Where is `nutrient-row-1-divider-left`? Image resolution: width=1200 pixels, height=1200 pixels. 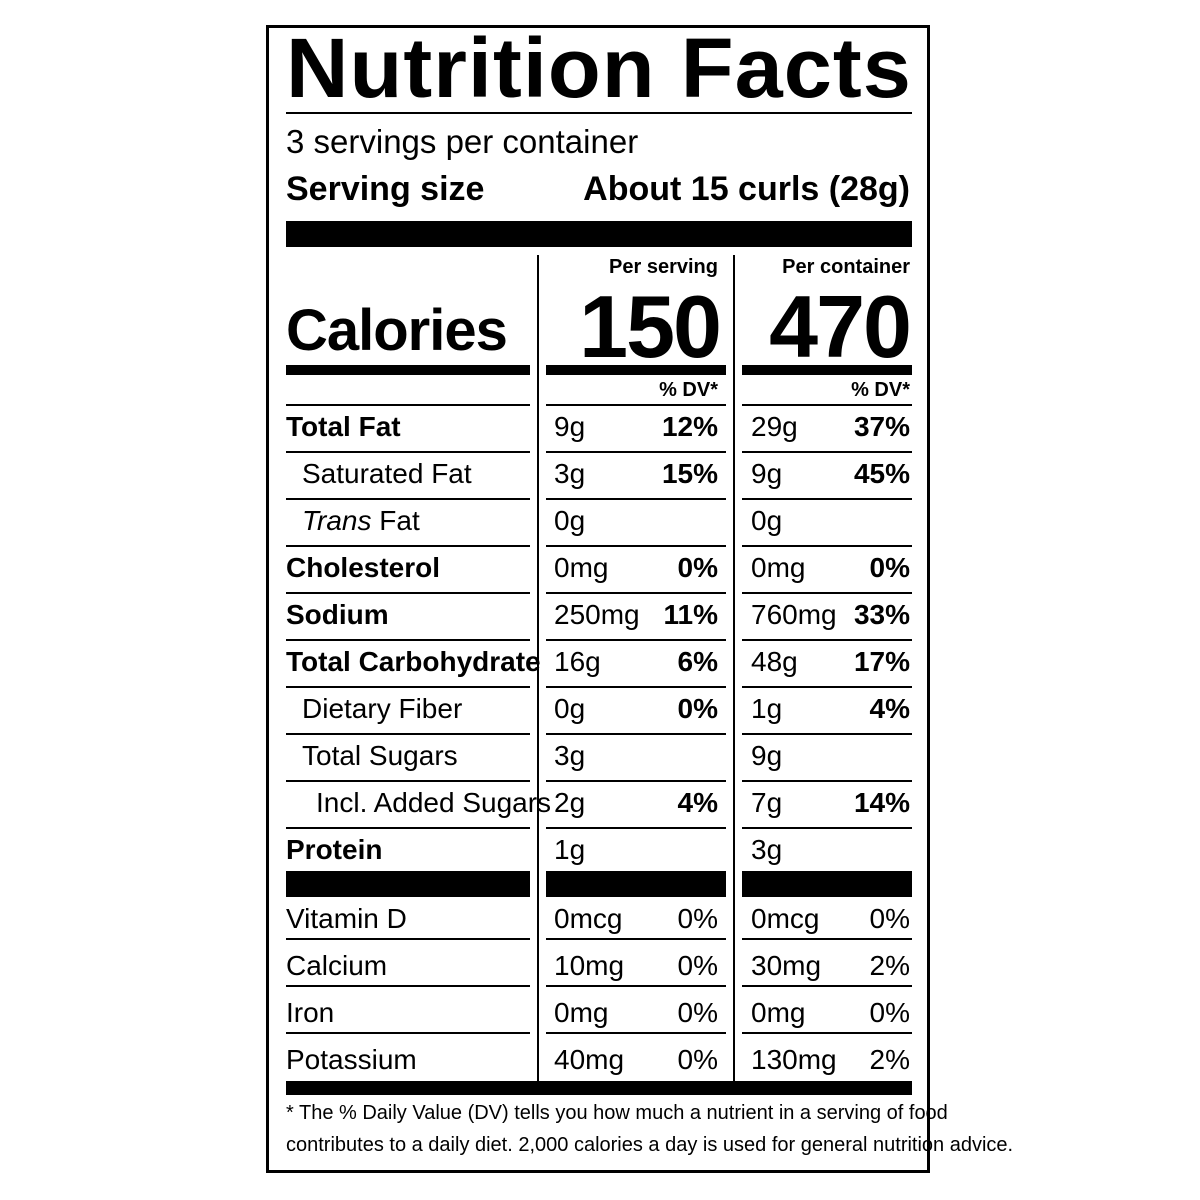 nutrient-row-1-divider-left is located at coordinates (408, 452).